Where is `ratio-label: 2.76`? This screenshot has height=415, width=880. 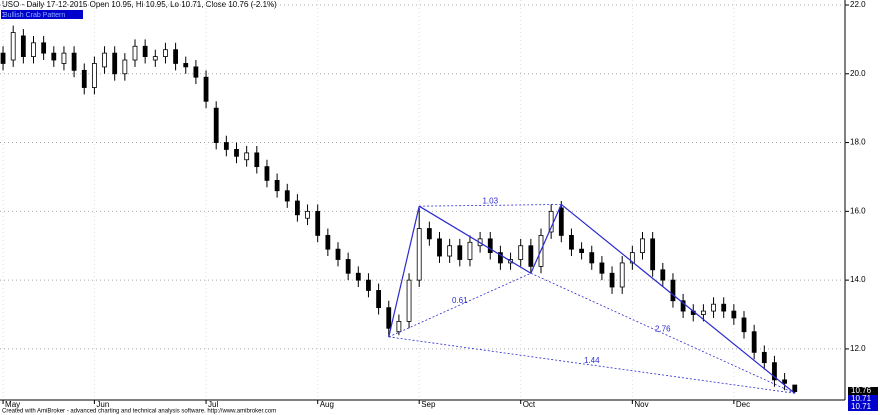 ratio-label: 2.76 is located at coordinates (663, 328).